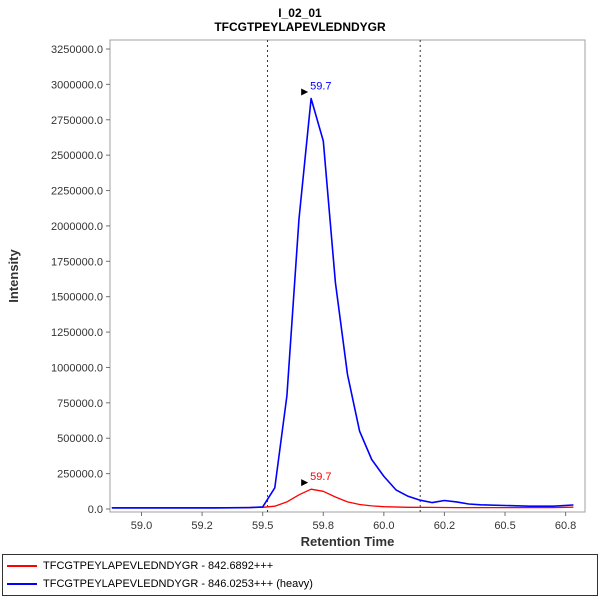 This screenshot has height=600, width=600. Describe the element at coordinates (504, 526) in the screenshot. I see `x-tick-label: 60.5` at that location.